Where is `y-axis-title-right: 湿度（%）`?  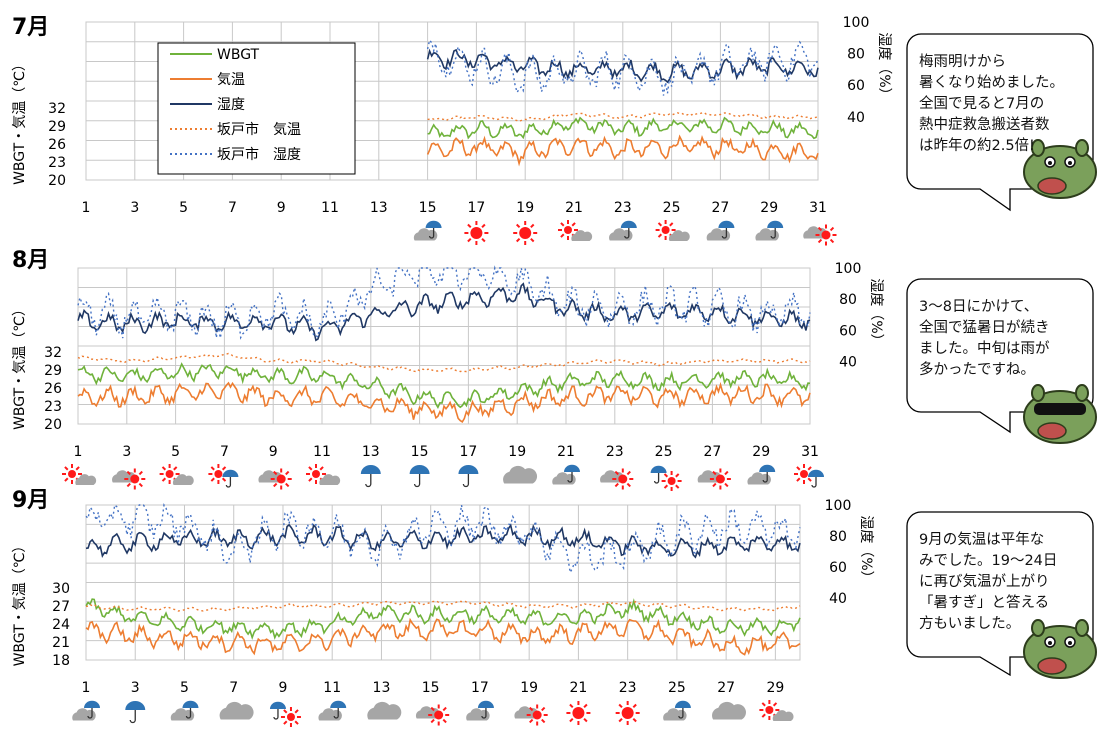 y-axis-title-right: 湿度（%） is located at coordinates (876, 312).